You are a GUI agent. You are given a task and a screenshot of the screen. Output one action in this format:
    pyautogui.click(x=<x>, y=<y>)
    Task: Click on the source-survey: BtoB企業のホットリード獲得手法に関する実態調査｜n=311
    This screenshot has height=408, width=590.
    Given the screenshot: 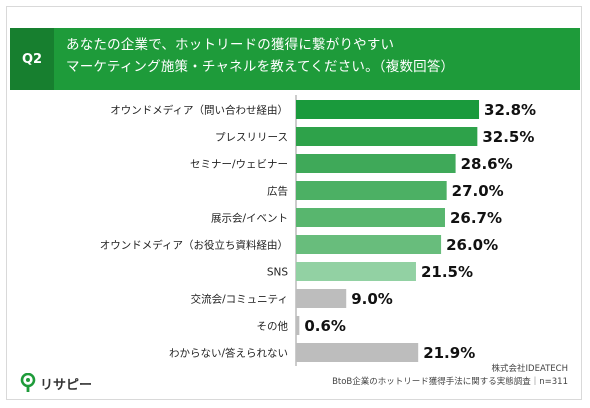 What is the action you would take?
    pyautogui.click(x=450, y=382)
    